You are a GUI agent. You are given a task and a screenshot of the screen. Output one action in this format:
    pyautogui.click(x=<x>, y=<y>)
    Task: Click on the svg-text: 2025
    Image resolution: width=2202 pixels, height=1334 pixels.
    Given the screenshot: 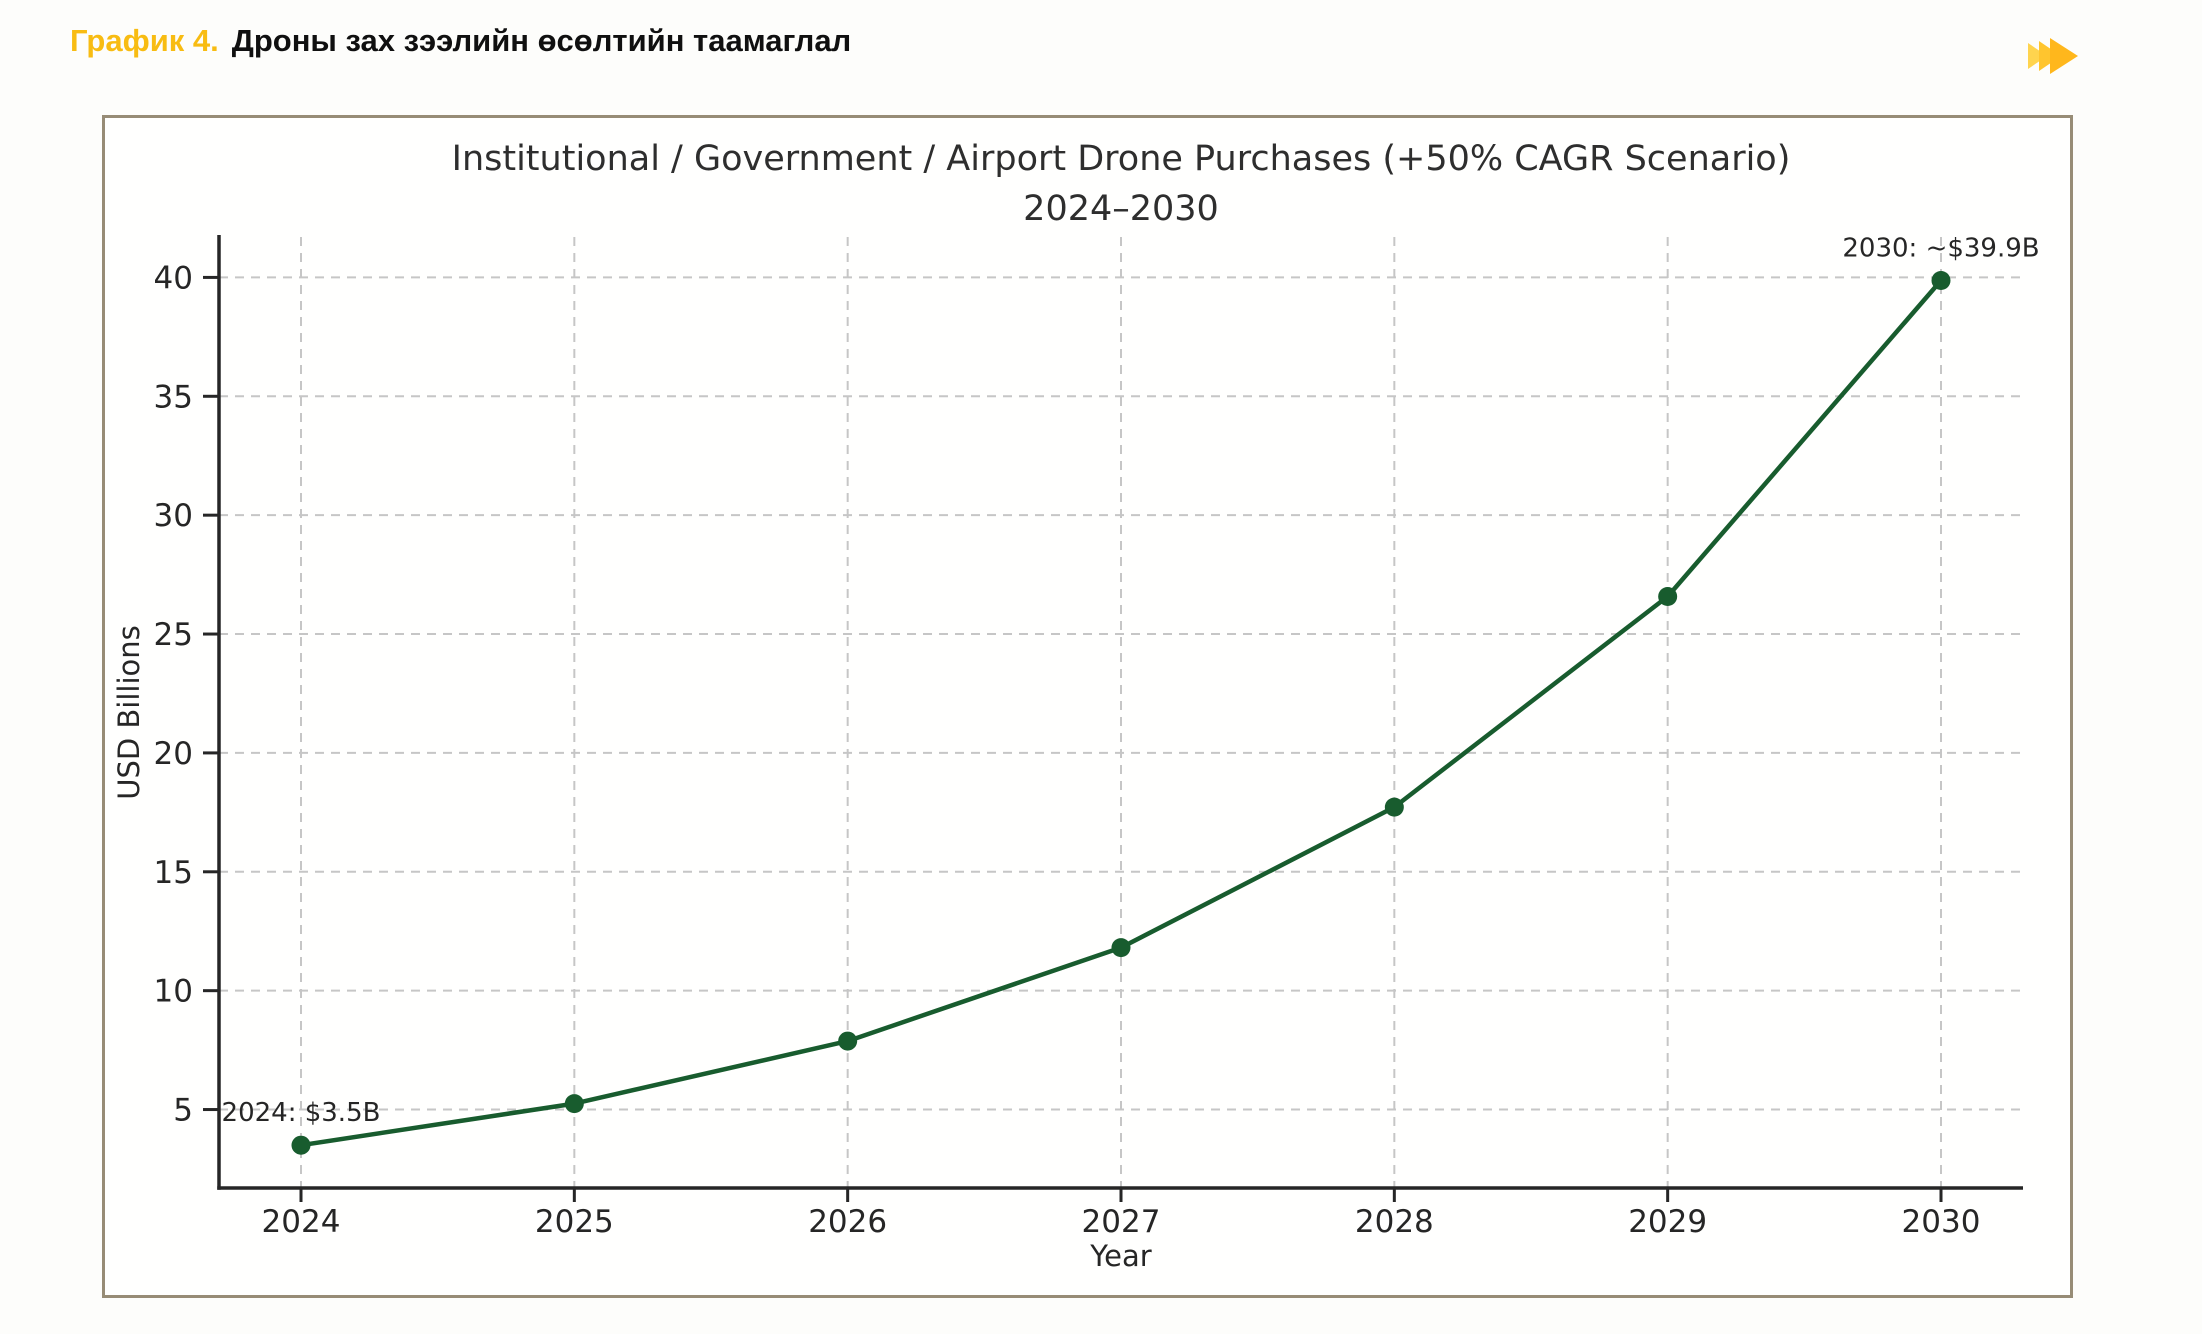 What is the action you would take?
    pyautogui.click(x=574, y=1222)
    